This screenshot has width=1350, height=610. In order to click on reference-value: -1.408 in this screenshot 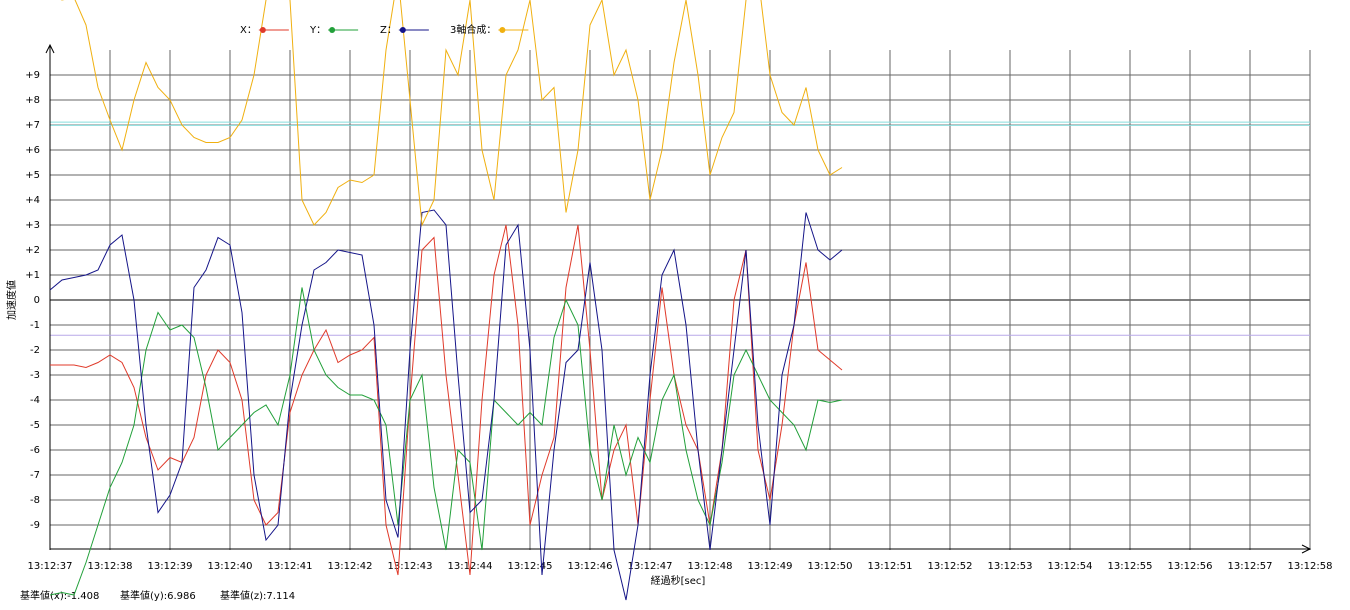, I will do `click(83, 596)`.